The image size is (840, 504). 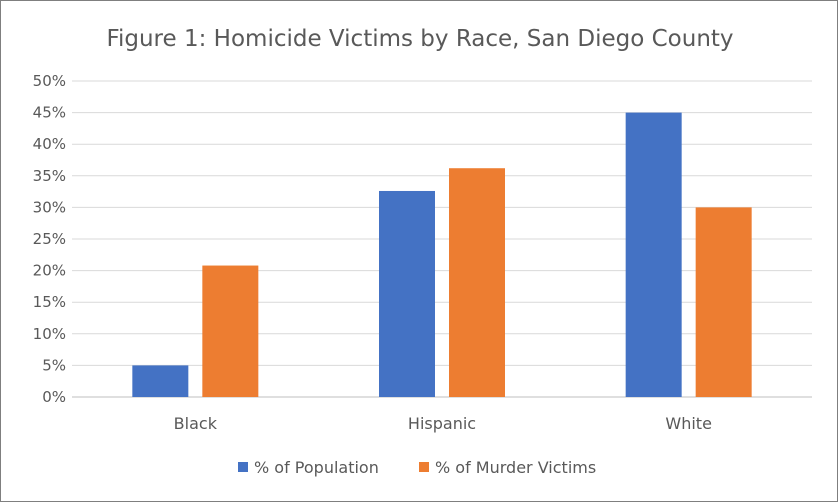 I want to click on y-tick-label: 20%, so click(x=49, y=271).